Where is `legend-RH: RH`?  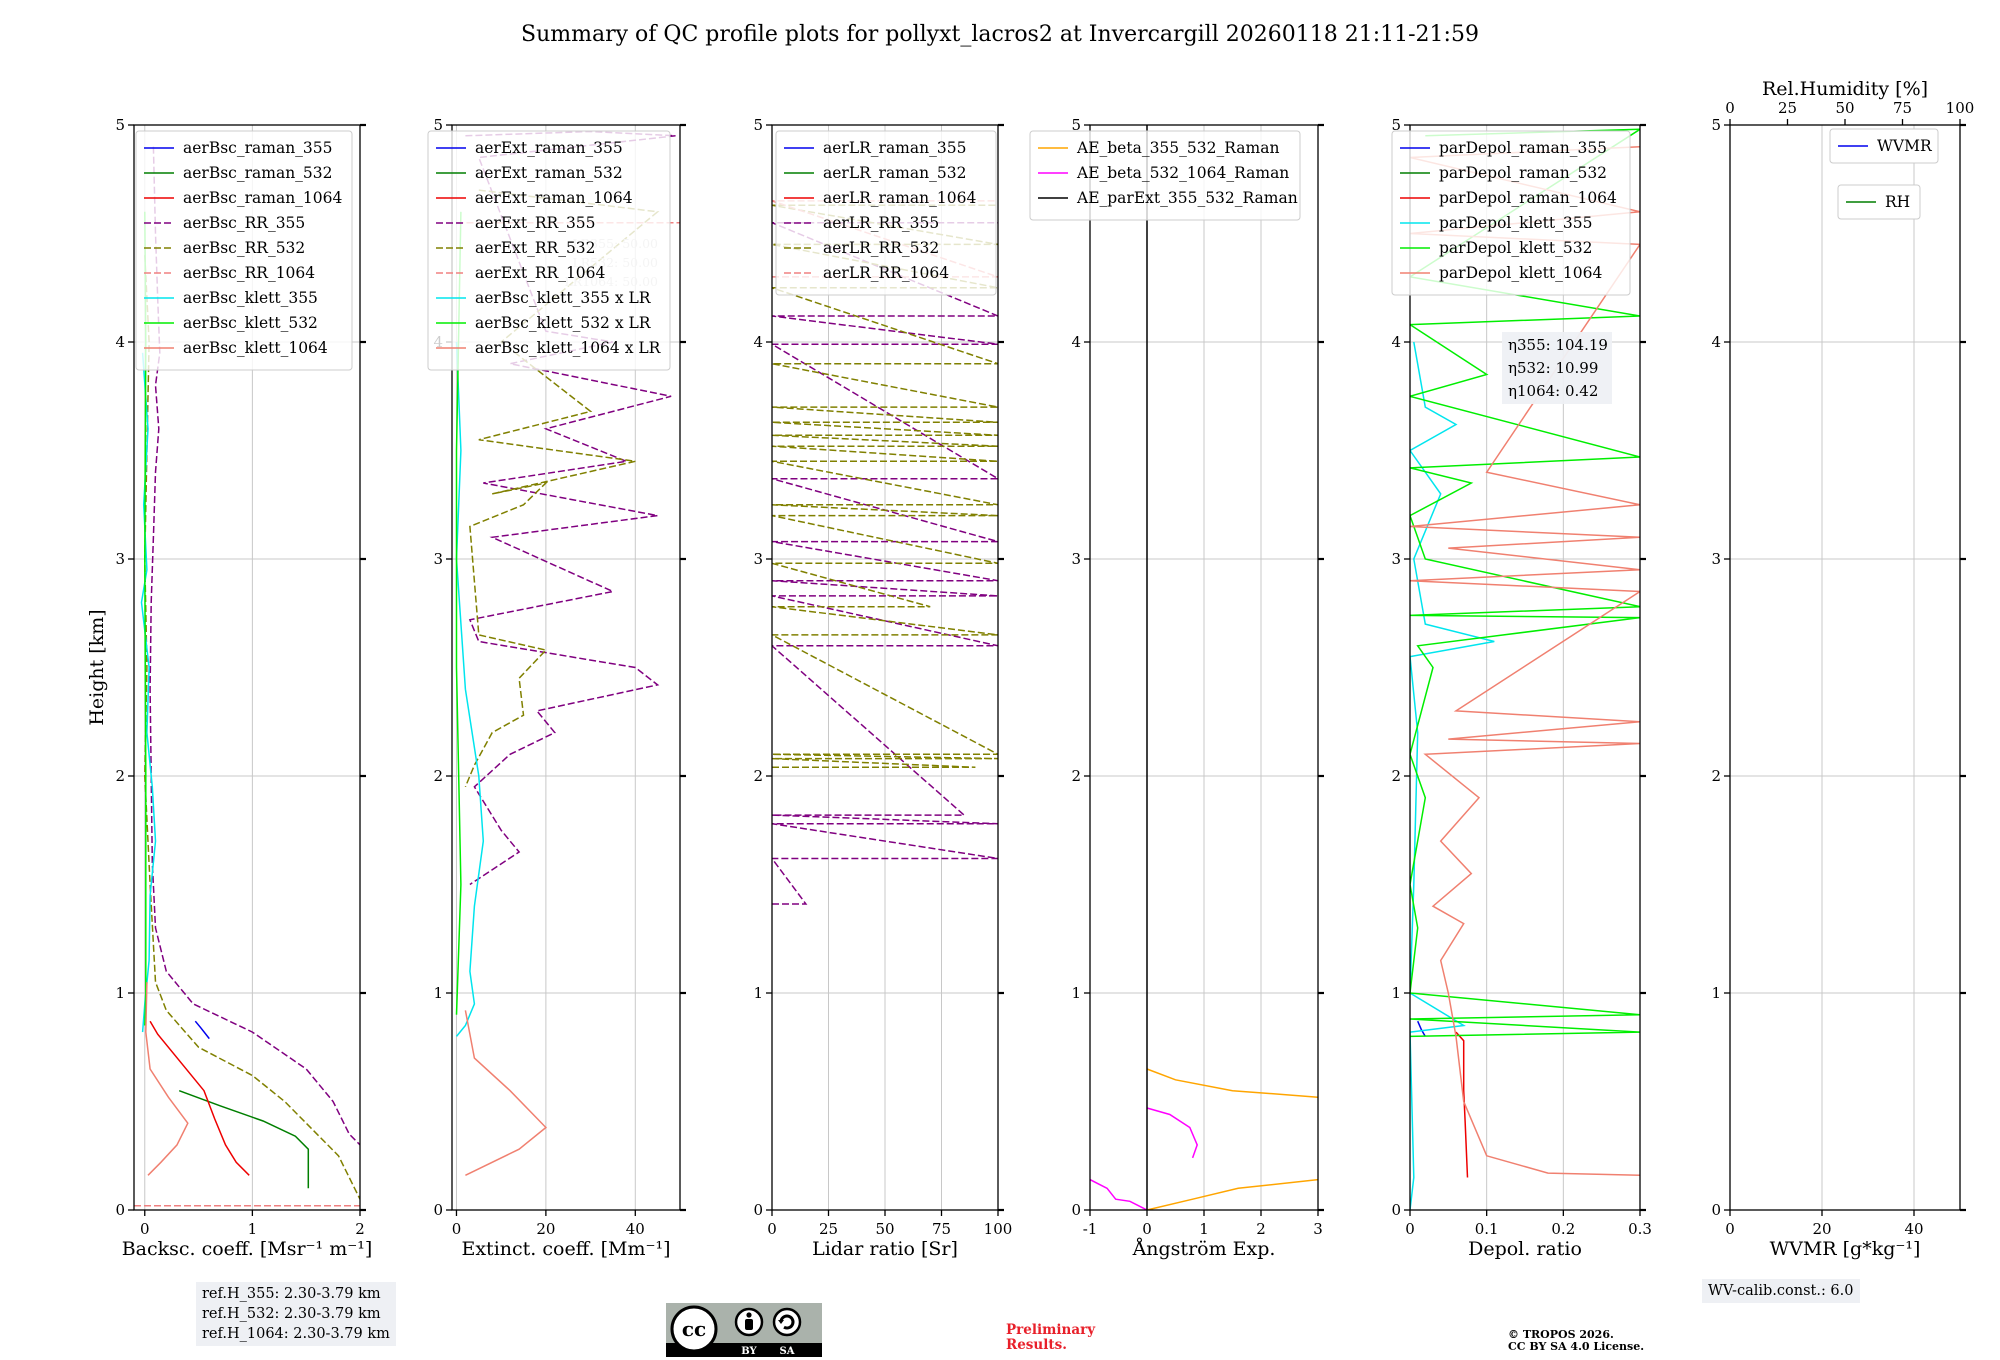 legend-RH: RH is located at coordinates (1879, 202).